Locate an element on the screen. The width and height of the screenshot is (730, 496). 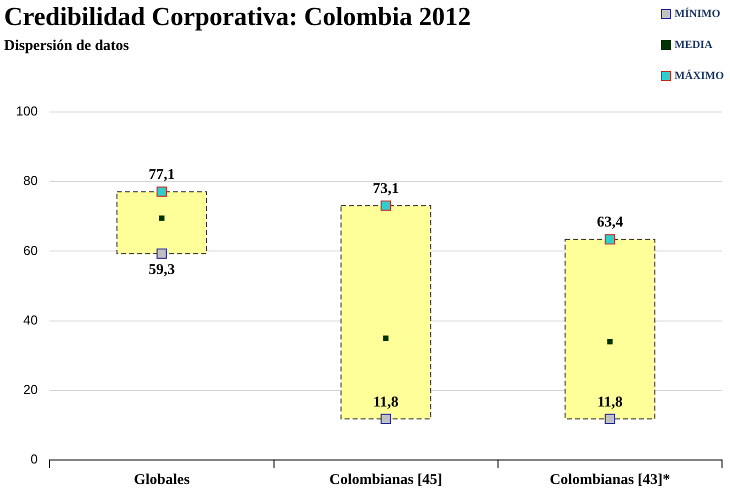
data-label: 77,1 is located at coordinates (161, 175).